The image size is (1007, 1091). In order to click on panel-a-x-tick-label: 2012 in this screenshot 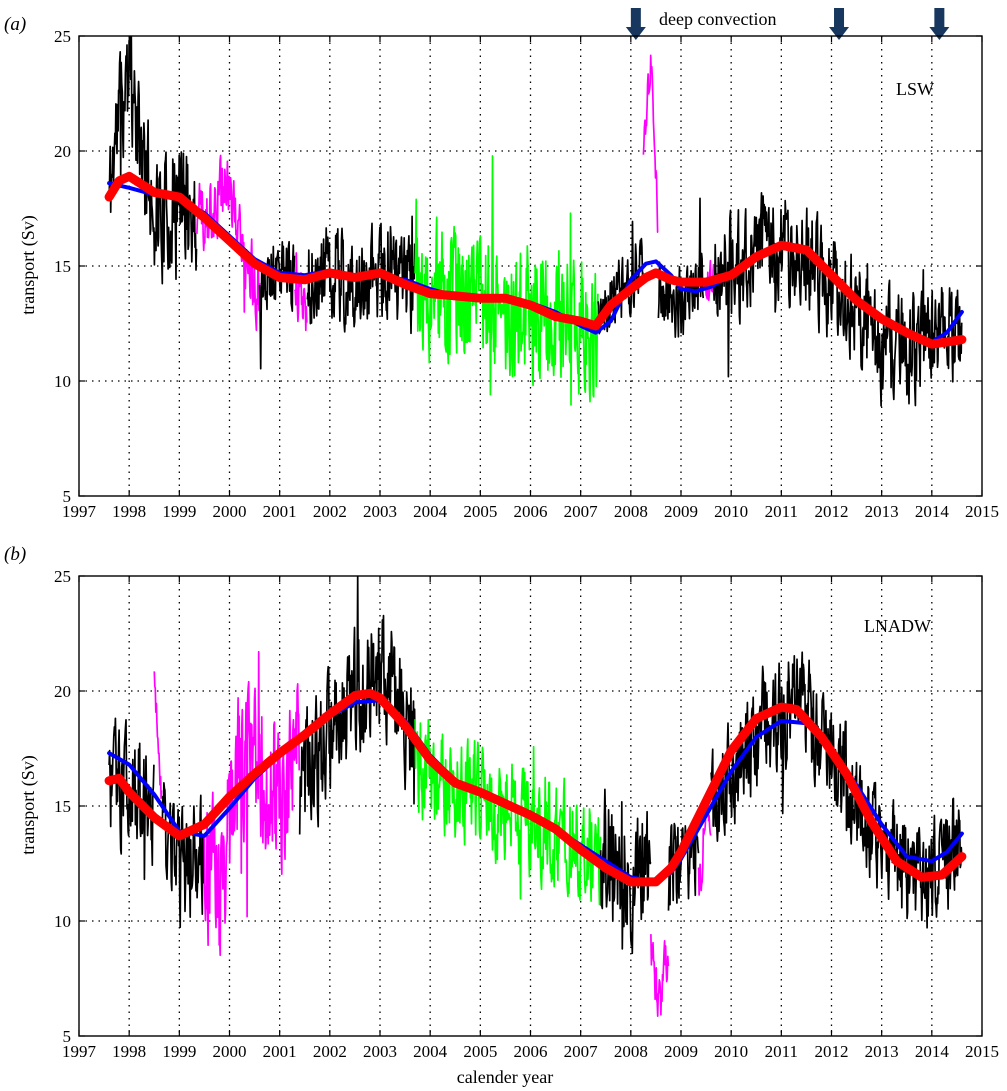, I will do `click(832, 511)`.